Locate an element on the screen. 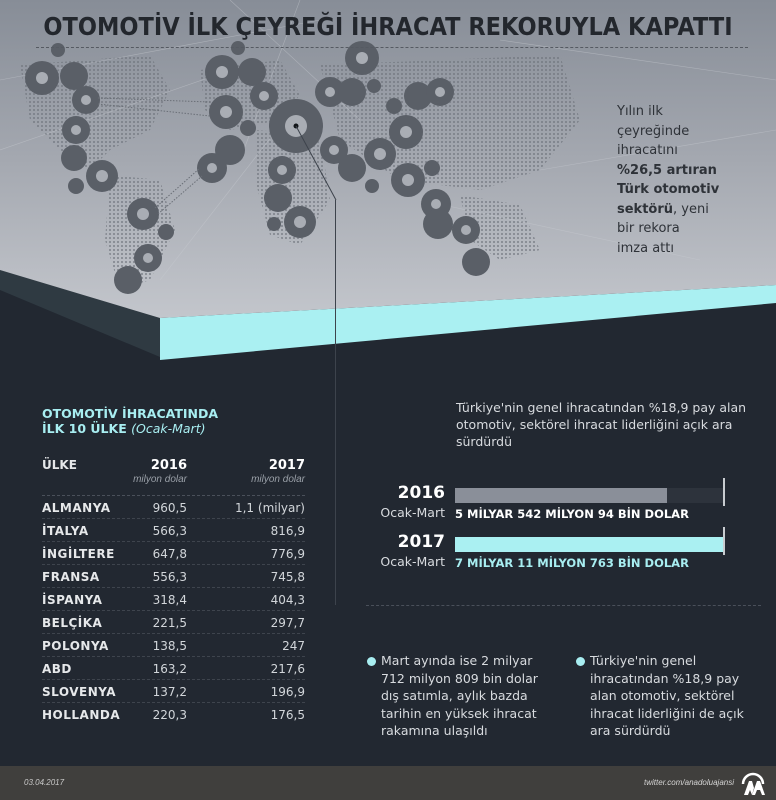  intro-line: , yeni is located at coordinates (691, 209).